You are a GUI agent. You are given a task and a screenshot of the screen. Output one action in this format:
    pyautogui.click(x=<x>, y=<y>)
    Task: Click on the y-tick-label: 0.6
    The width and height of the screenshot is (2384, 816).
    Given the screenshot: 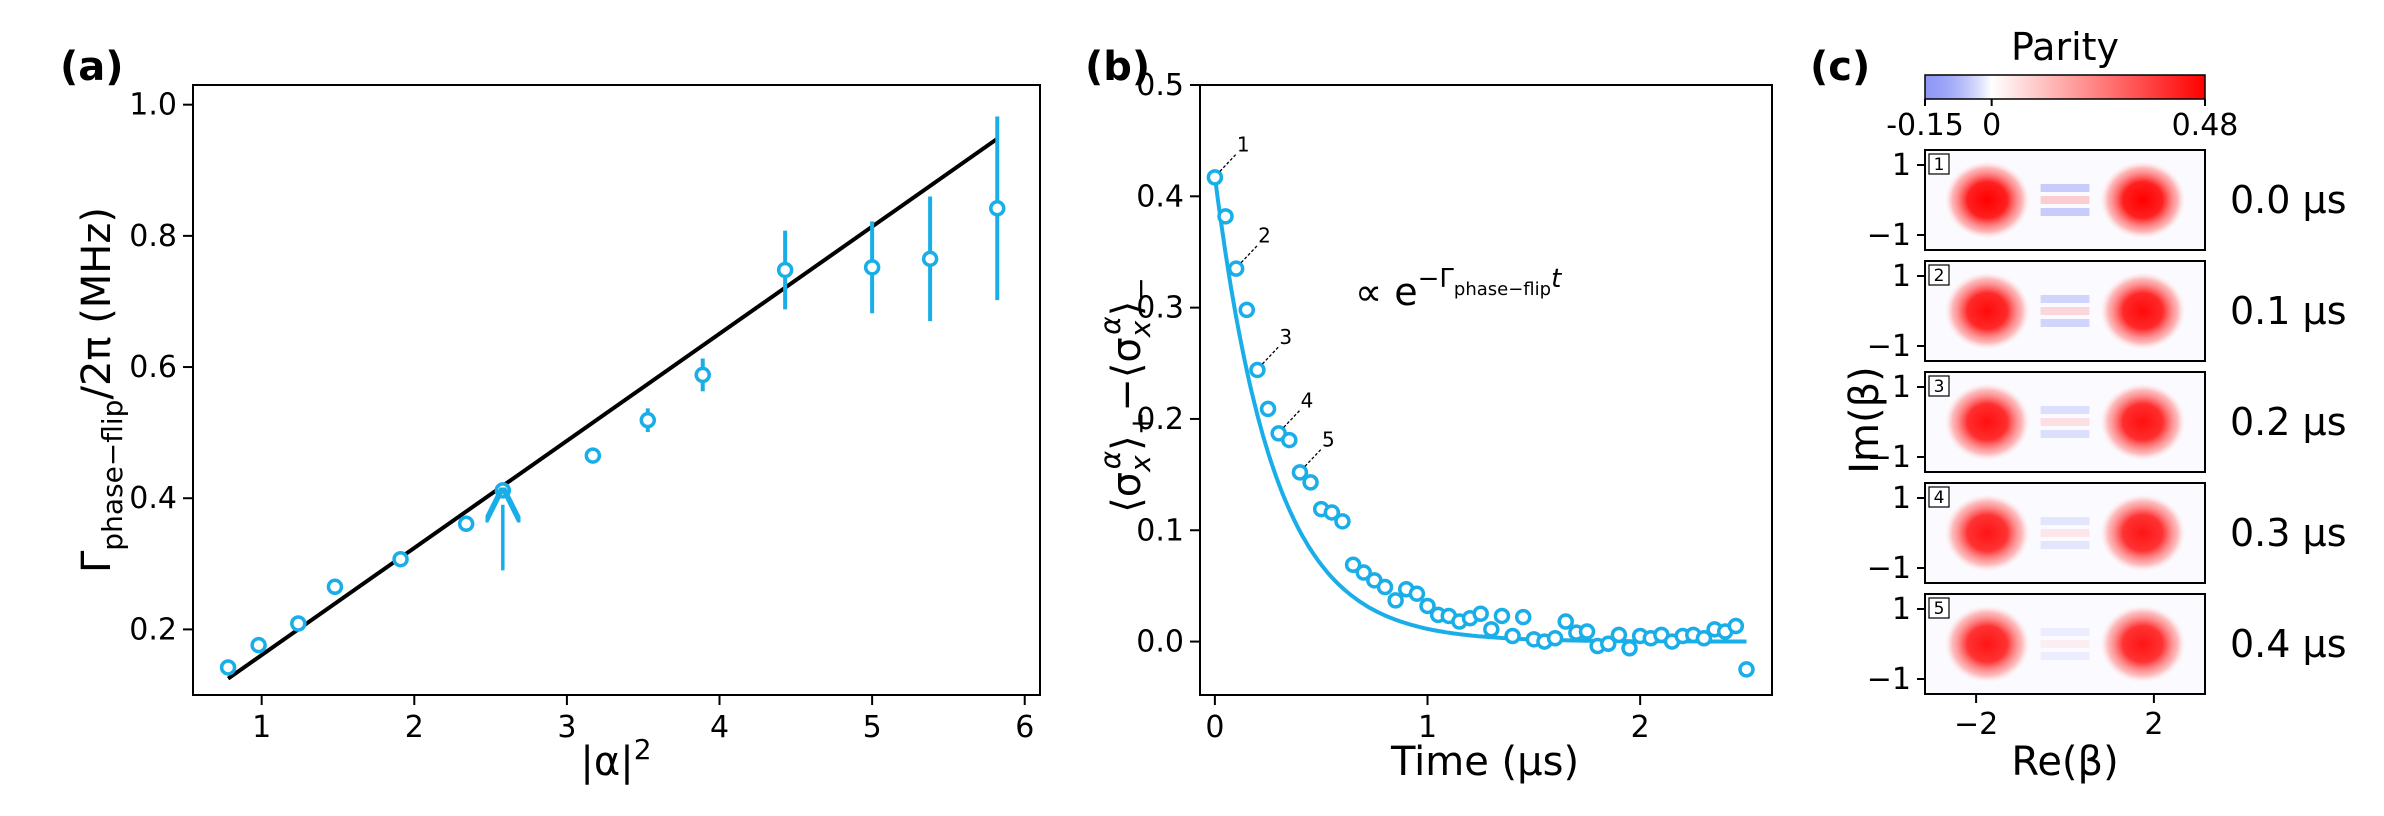 What is the action you would take?
    pyautogui.click(x=153, y=367)
    